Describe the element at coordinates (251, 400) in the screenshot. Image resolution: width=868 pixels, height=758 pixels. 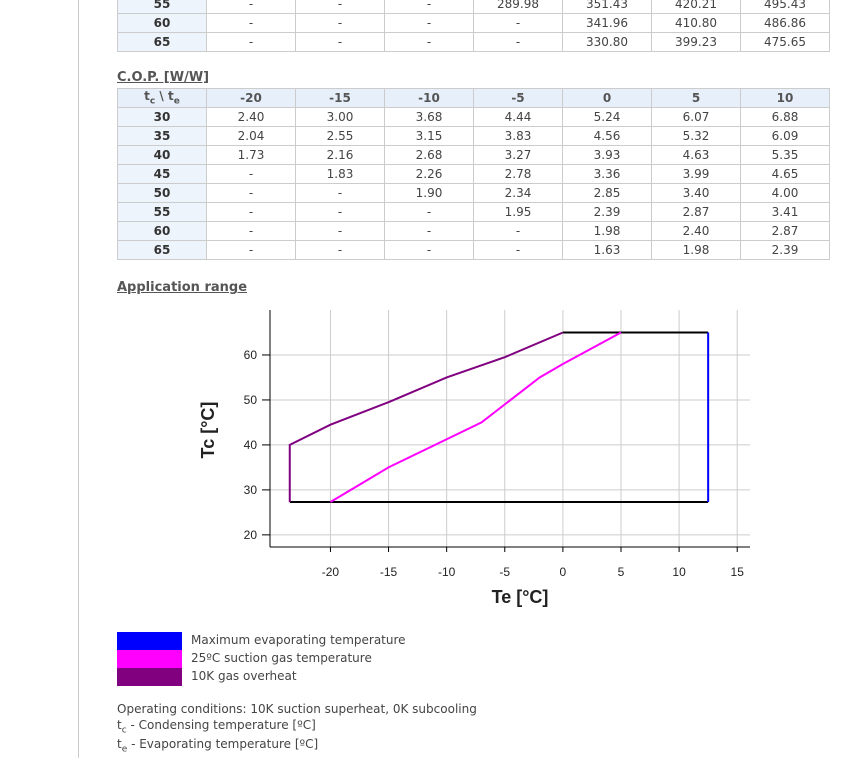
I see `y-tick-label: 50` at that location.